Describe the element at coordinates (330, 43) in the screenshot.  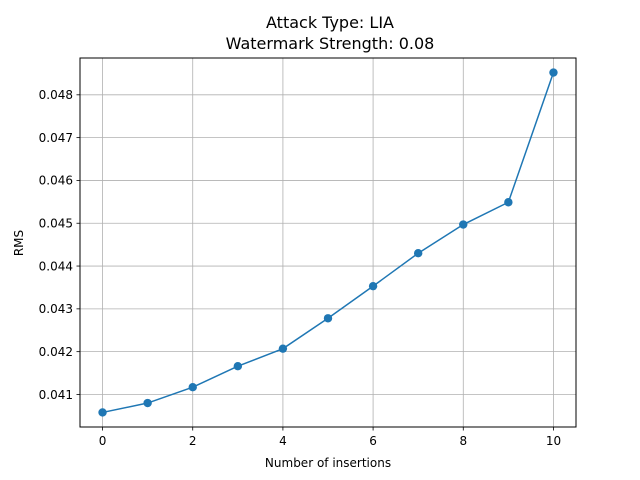
I see `chart-subtitle: Watermark Strength: 0.08` at that location.